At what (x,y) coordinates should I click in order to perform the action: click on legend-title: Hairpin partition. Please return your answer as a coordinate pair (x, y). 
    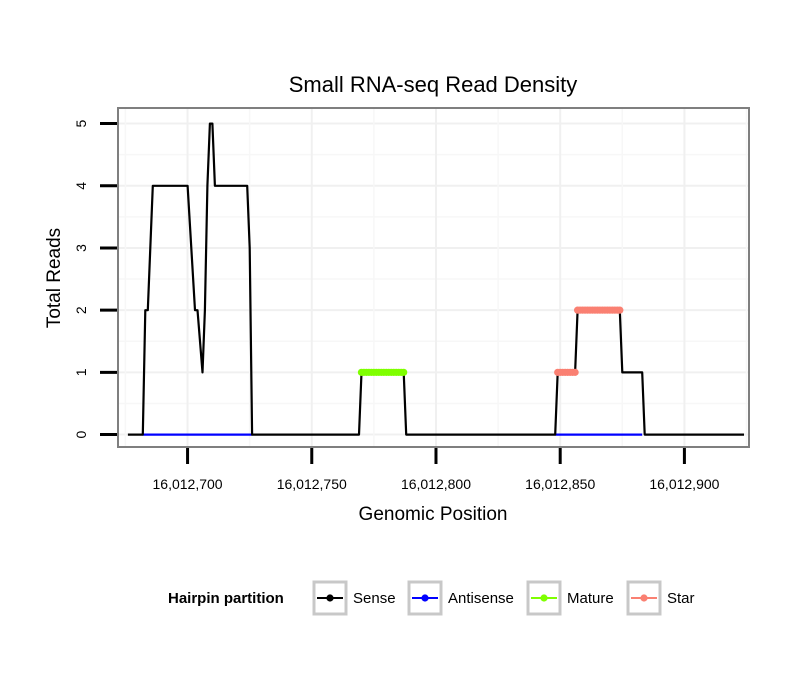
    Looking at the image, I should click on (226, 598).